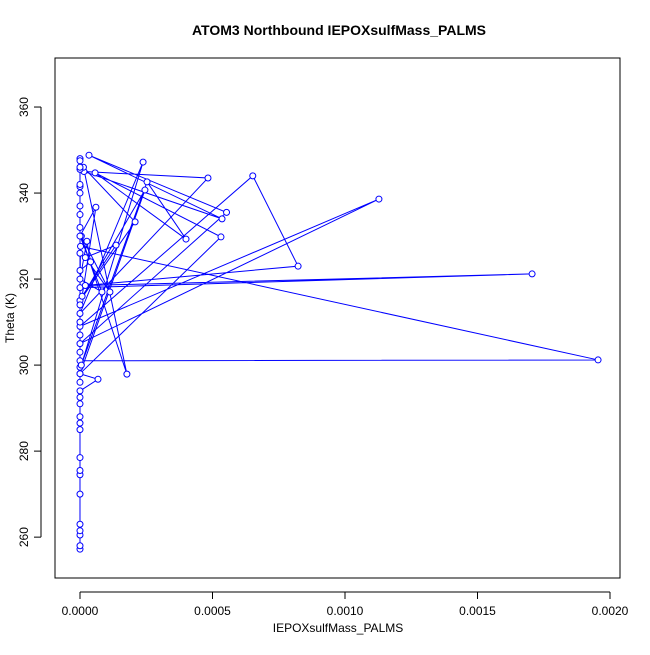  I want to click on y-tick-label: 340, so click(24, 193).